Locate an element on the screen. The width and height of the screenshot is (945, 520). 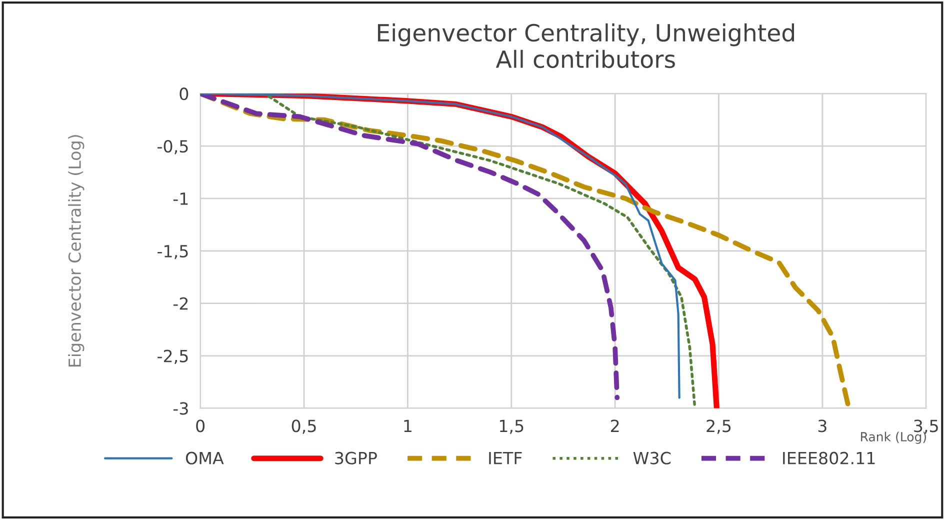
y-tick-label: -1,5 is located at coordinates (173, 252).